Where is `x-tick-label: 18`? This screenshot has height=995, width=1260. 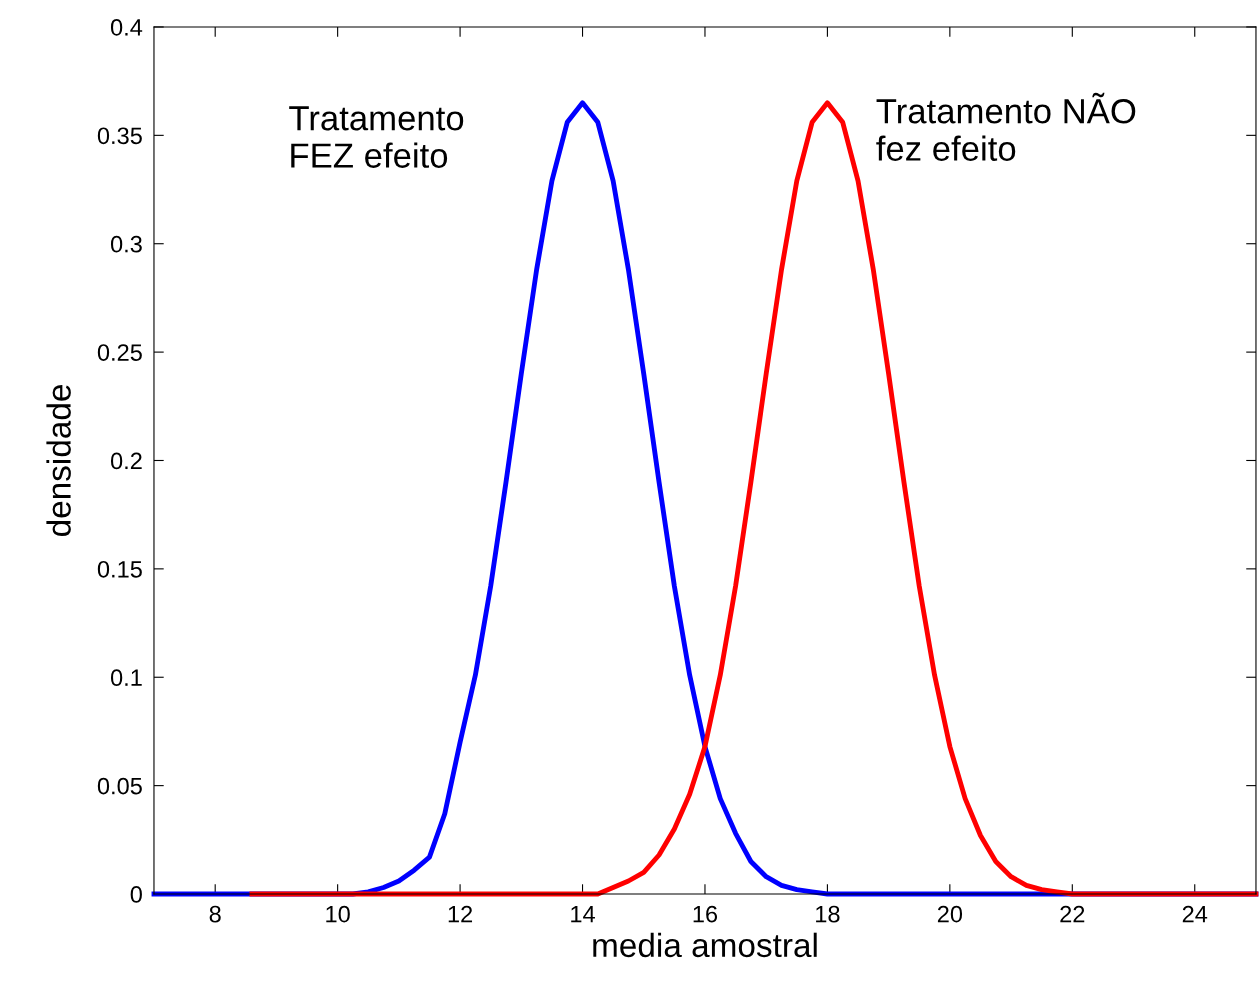
x-tick-label: 18 is located at coordinates (828, 914).